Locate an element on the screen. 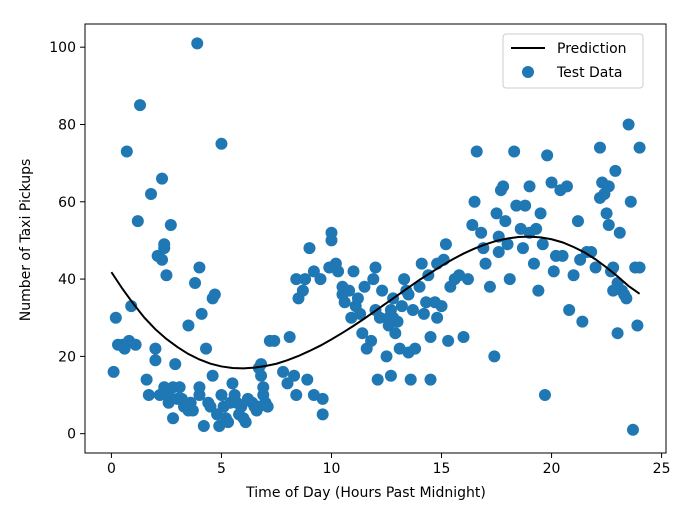 This screenshot has height=511, width=681. x-tick-label: 0 is located at coordinates (111, 469).